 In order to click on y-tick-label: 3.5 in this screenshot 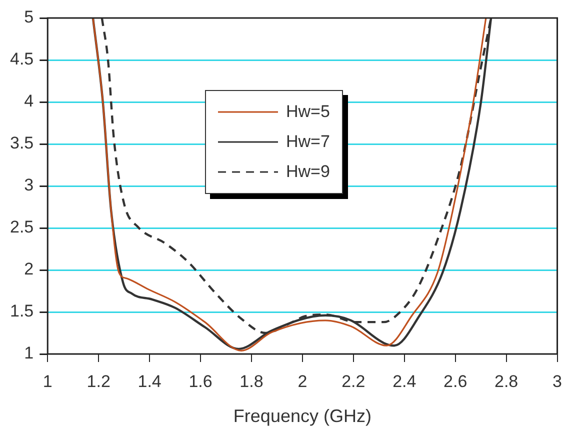, I will do `click(22, 143)`.